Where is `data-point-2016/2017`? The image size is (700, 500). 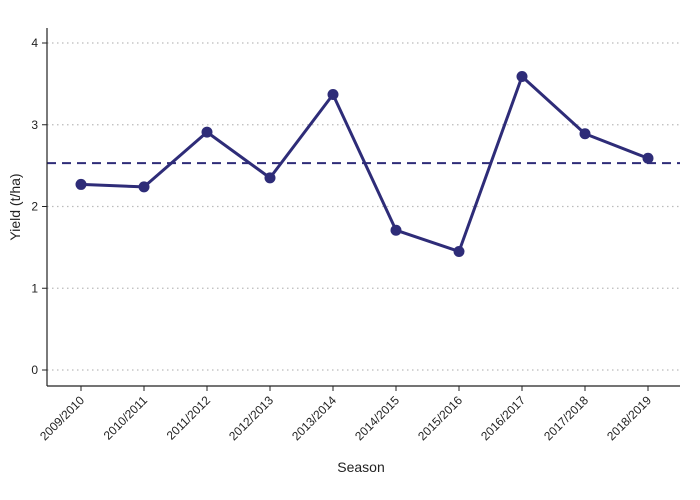 data-point-2016/2017 is located at coordinates (522, 77).